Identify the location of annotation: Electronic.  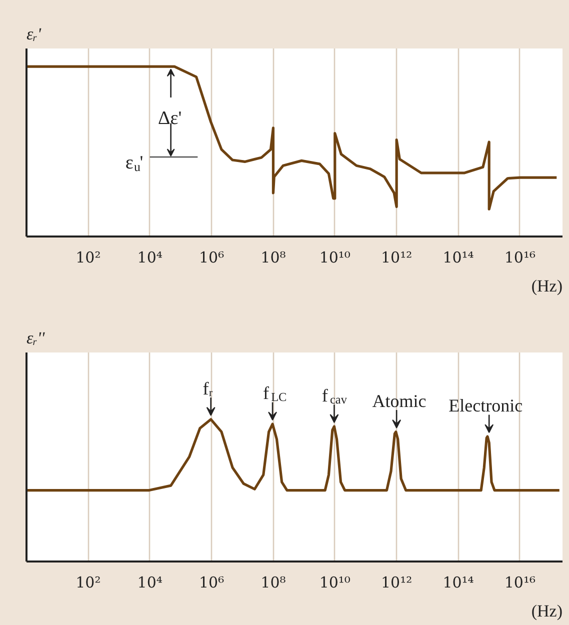
(485, 406).